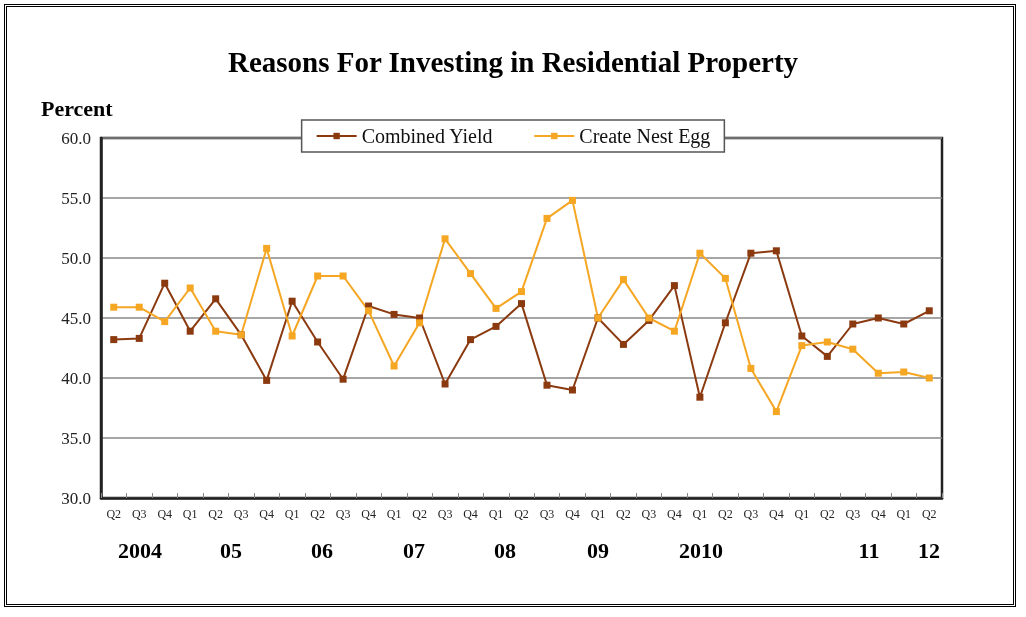 This screenshot has height=617, width=1026. I want to click on legend-label: Create Nest Egg, so click(645, 136).